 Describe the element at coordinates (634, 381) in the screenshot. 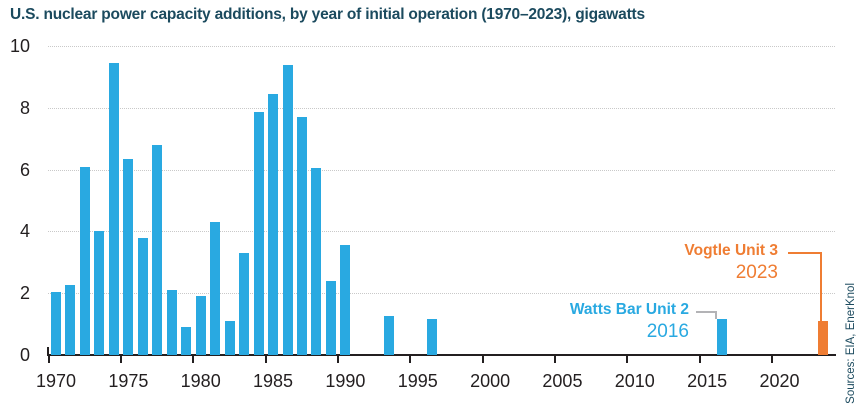

I see `x-axis-label-2010: 2010` at that location.